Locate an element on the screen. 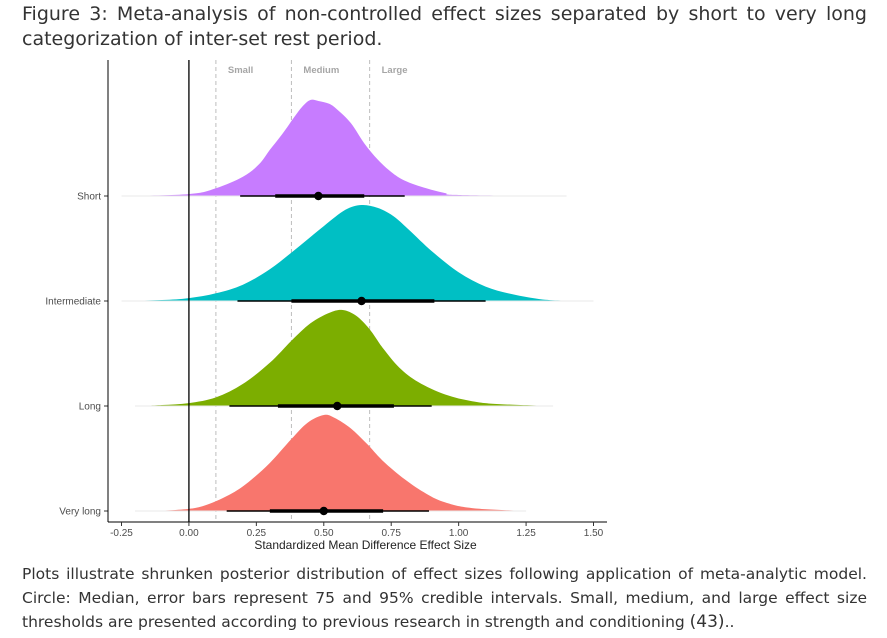 Image resolution: width=887 pixels, height=638 pixels. median-point-short is located at coordinates (318, 196).